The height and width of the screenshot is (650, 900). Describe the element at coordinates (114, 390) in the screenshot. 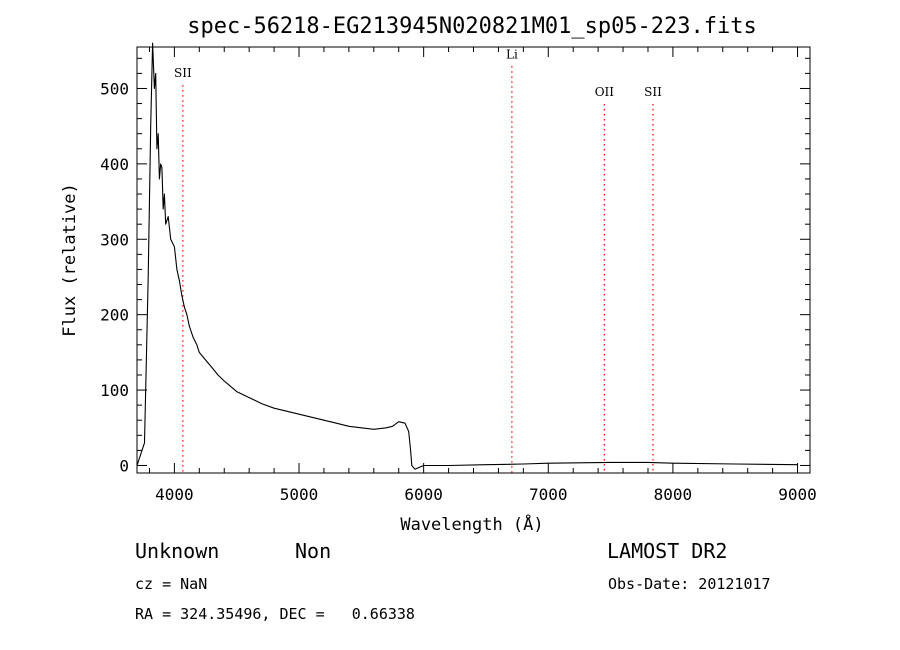

I see `y-tick-label: 100` at that location.